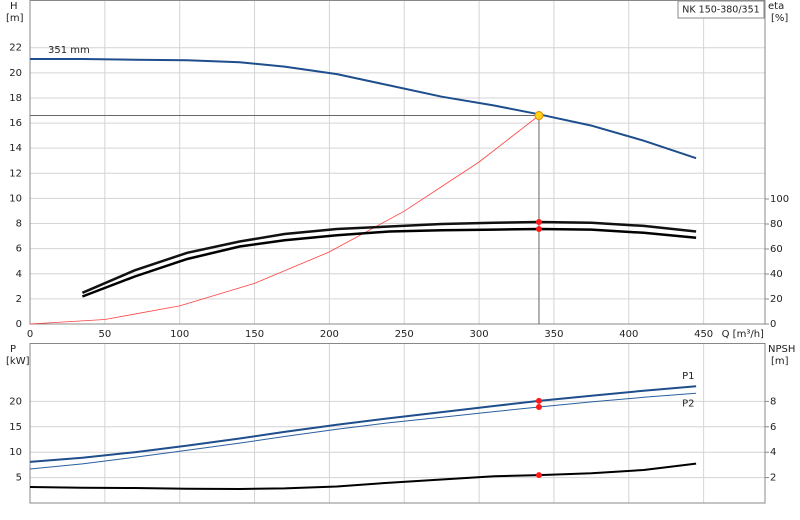  Describe the element at coordinates (15, 427) in the screenshot. I see `y-tick-label: 15` at that location.